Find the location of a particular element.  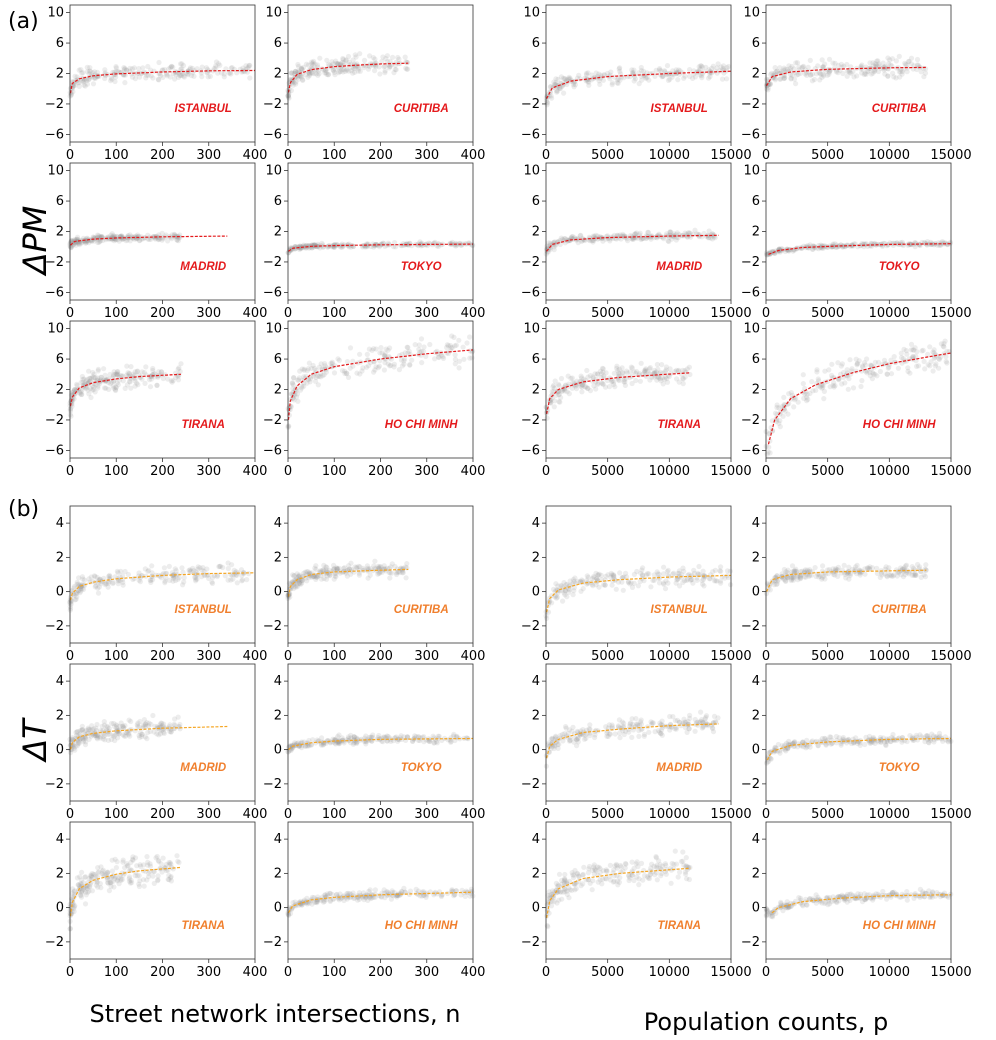

x-tick-label: 200 is located at coordinates (162, 656).